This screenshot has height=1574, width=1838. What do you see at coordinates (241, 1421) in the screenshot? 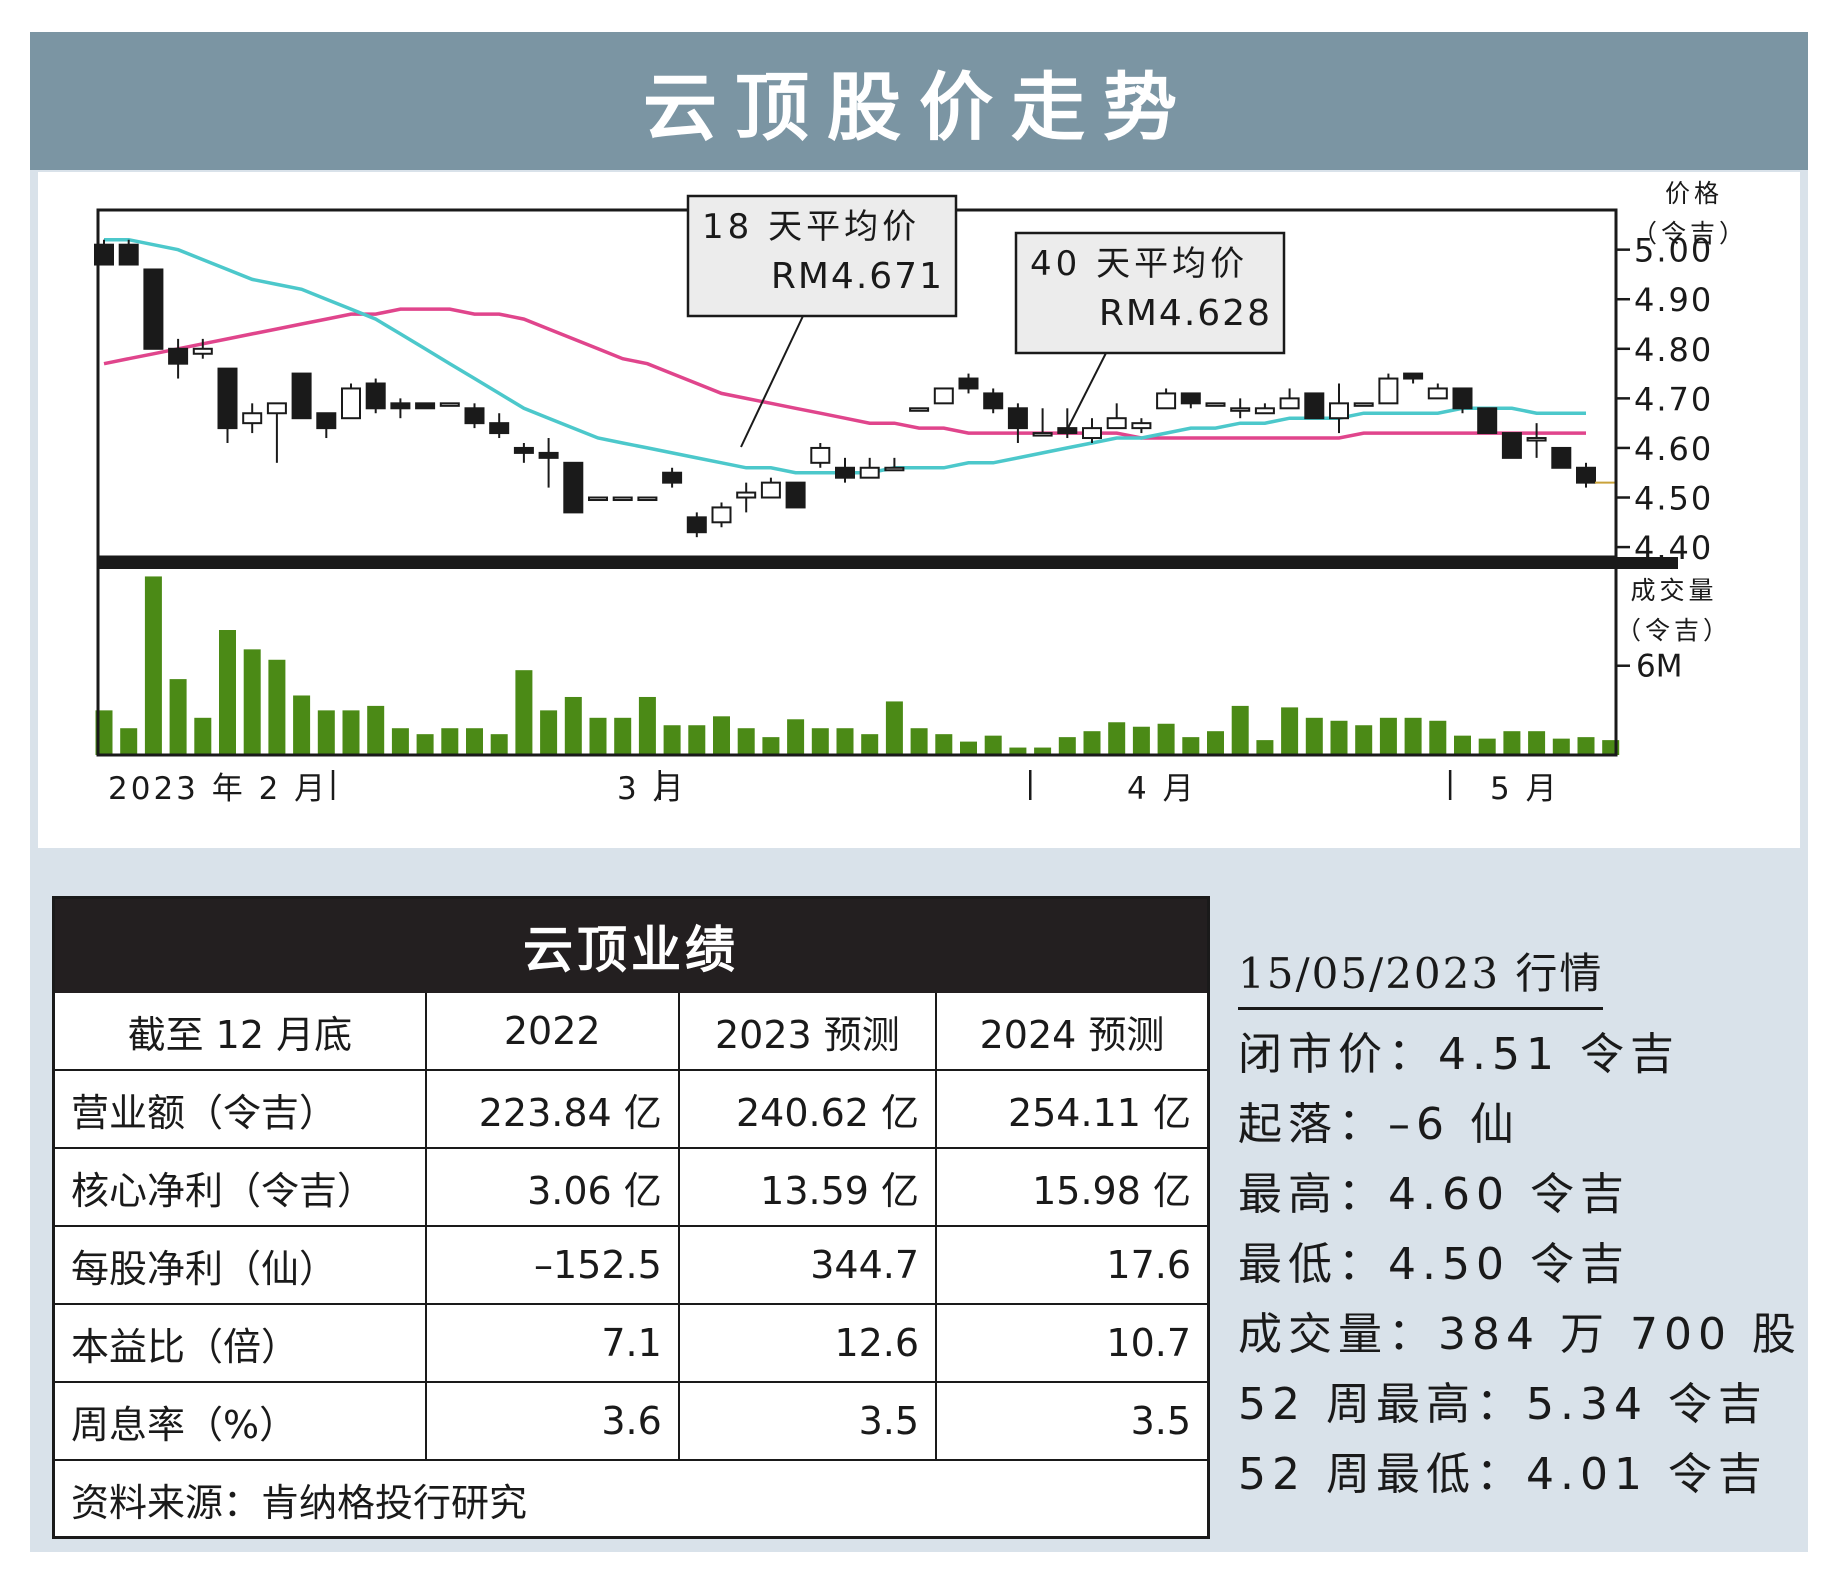
I see `row-label: 周息率（%）` at bounding box center [241, 1421].